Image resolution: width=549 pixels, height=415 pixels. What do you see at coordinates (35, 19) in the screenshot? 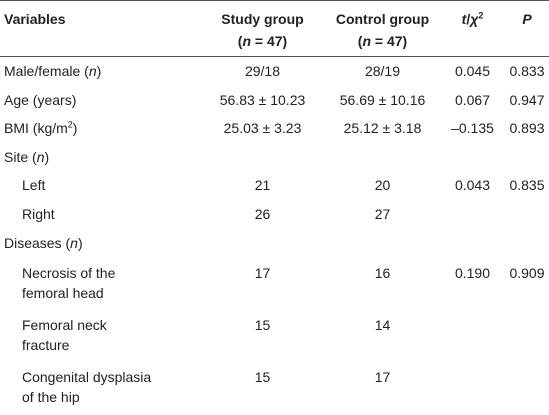
I see `text: Variables` at bounding box center [35, 19].